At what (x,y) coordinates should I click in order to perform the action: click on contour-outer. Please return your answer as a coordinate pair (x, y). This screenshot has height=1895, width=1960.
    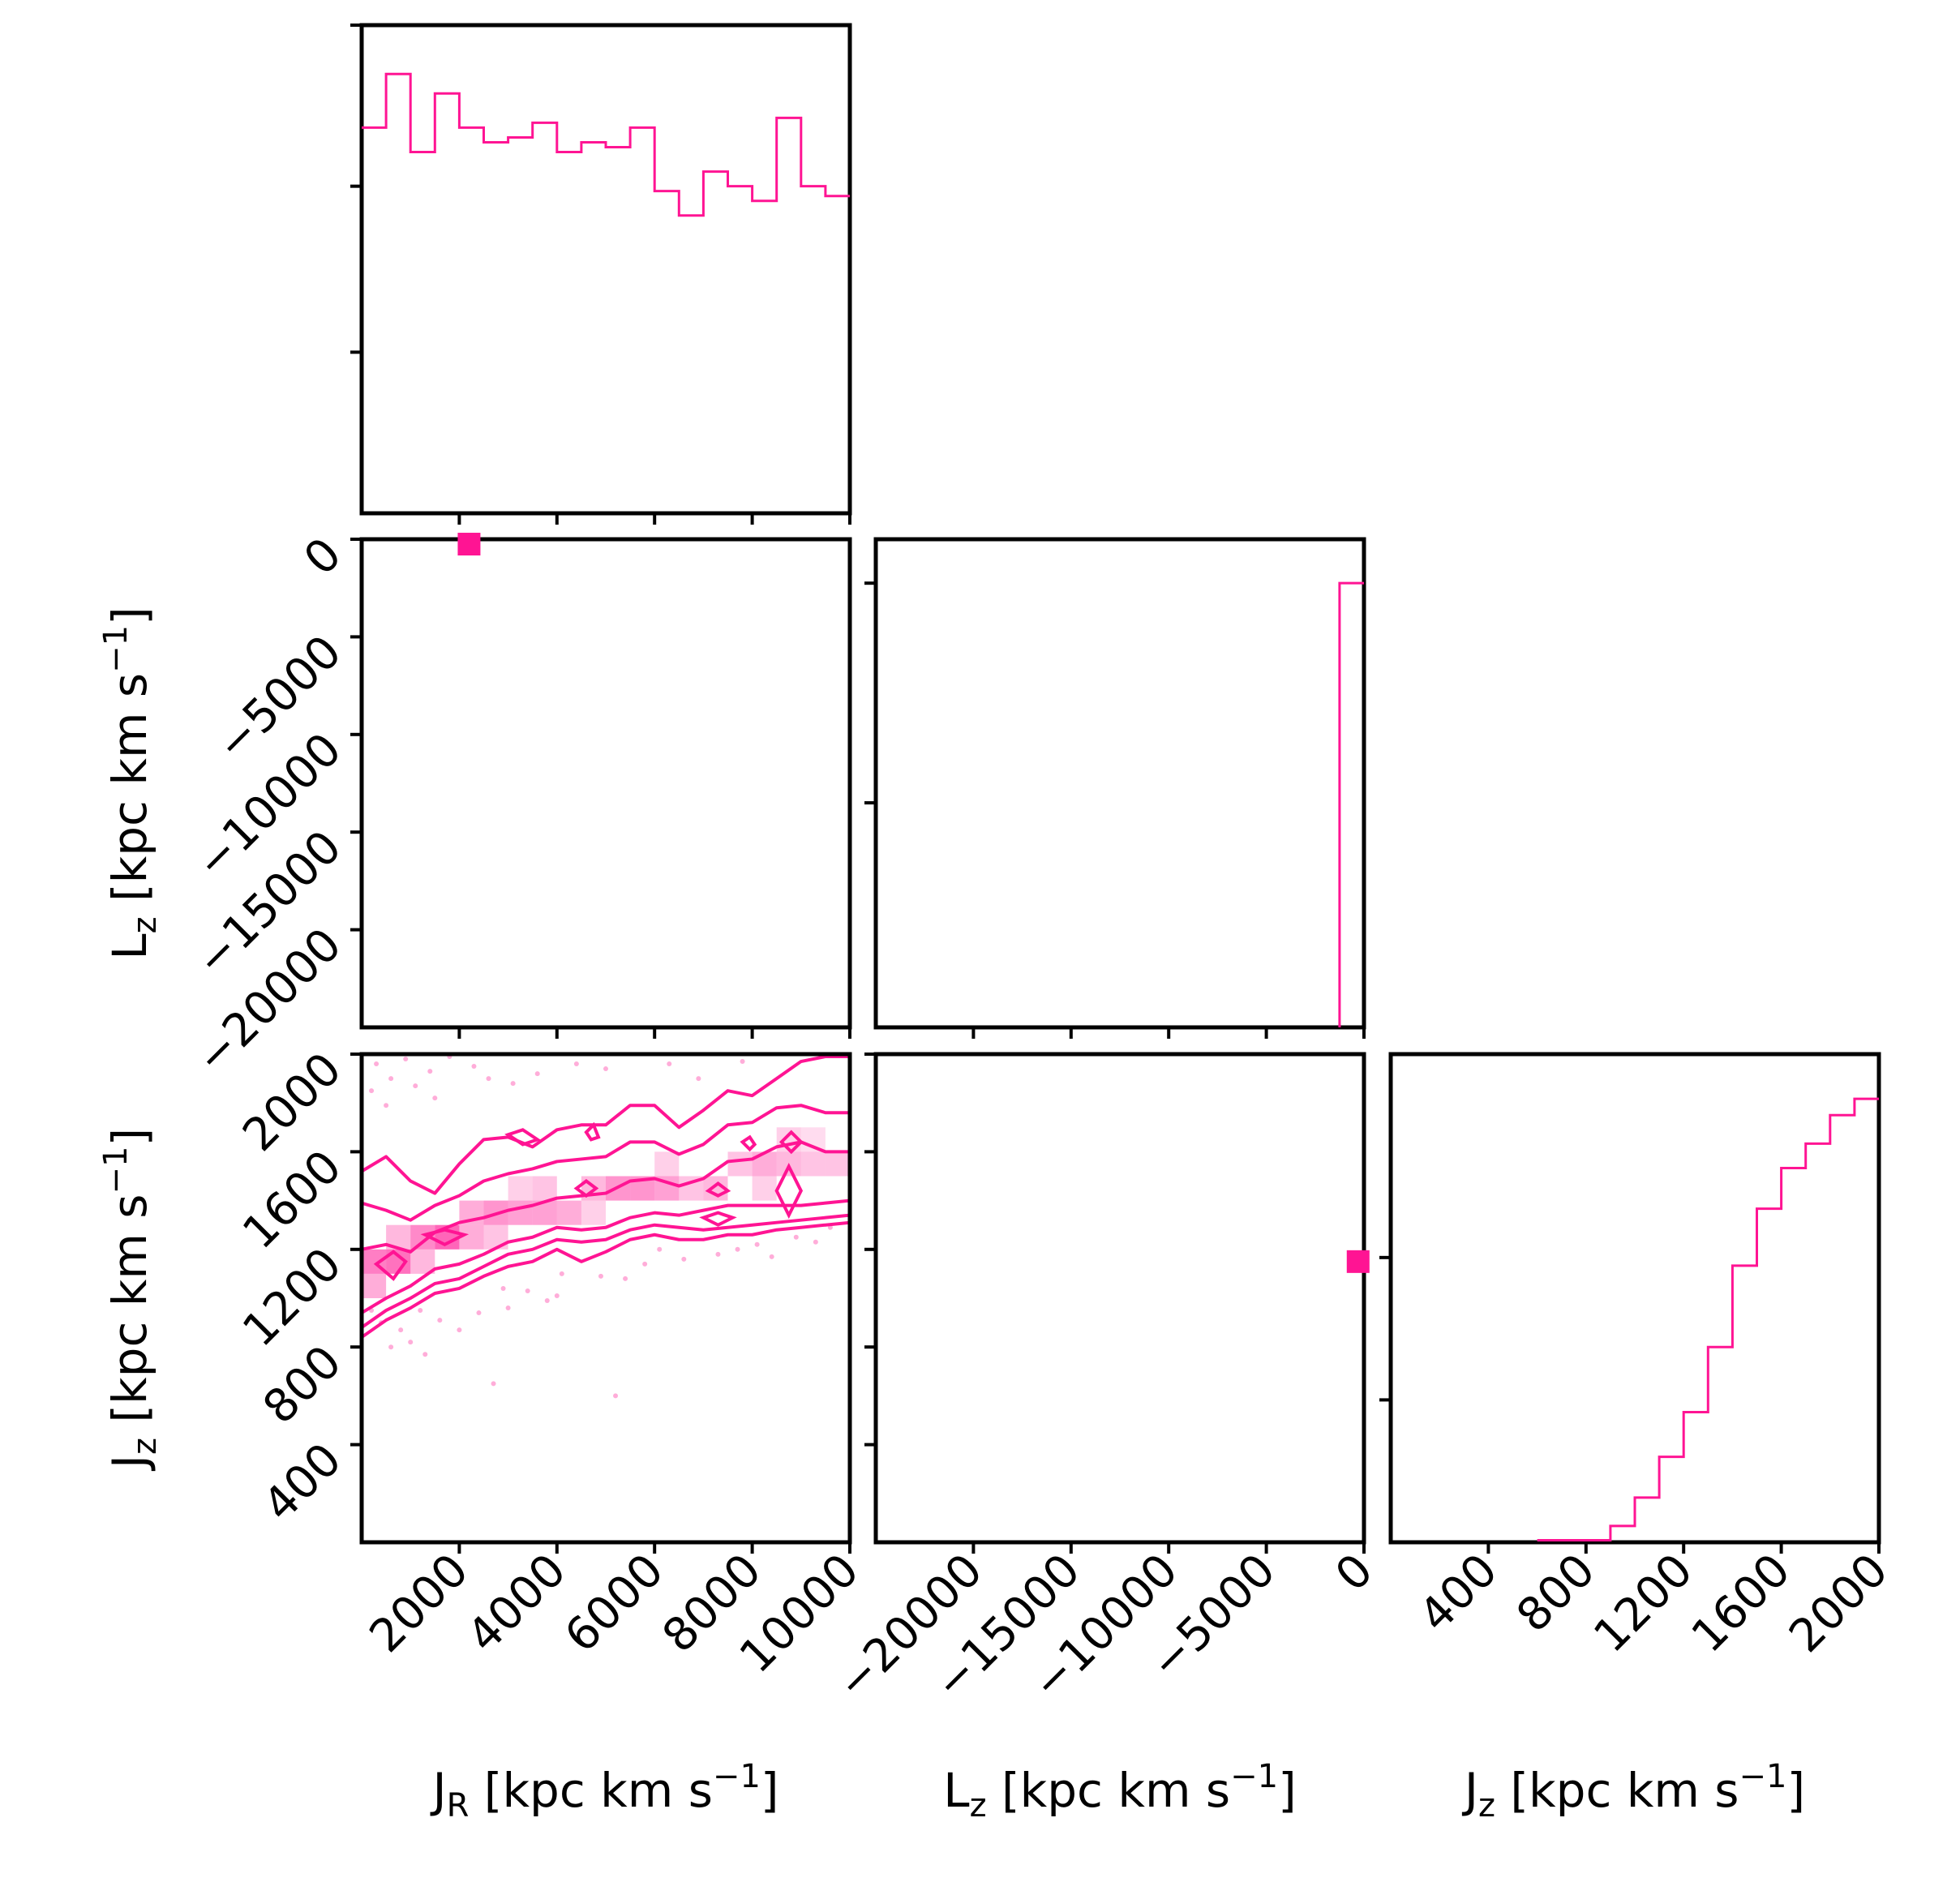
    Looking at the image, I should click on (606, 1197).